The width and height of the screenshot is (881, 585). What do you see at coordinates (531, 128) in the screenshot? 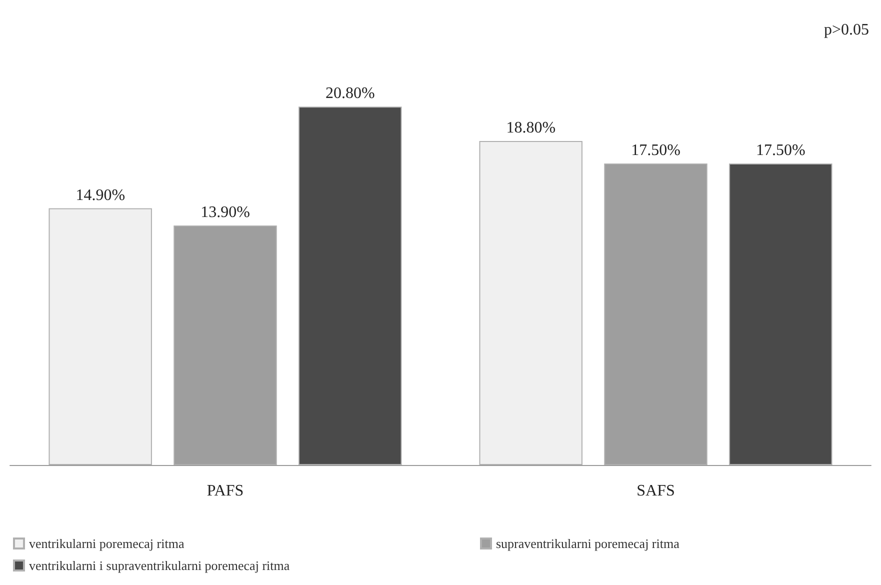
I see `data-label: 18.80%` at bounding box center [531, 128].